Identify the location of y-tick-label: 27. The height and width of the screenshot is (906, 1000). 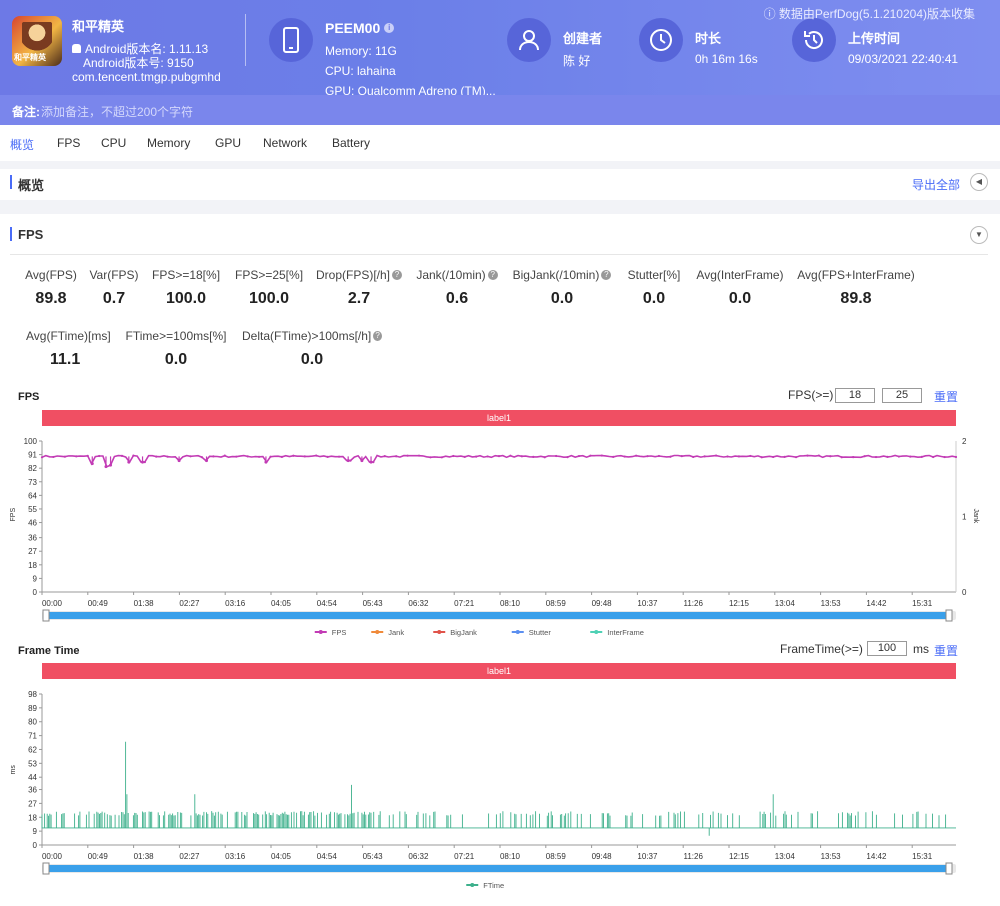
(32, 803).